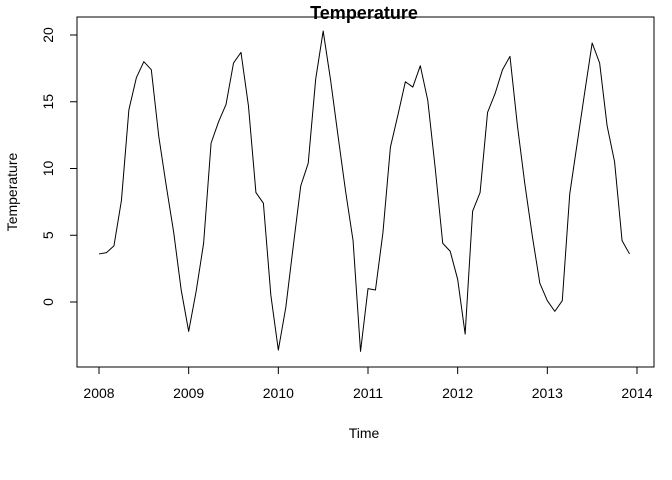  What do you see at coordinates (636, 393) in the screenshot?
I see `x-tick-label: 2014` at bounding box center [636, 393].